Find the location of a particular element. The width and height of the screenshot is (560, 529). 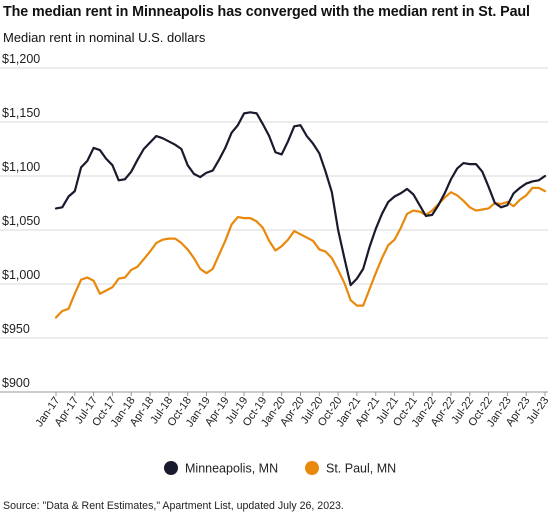

chart-subtitle: Median rent in nominal U.S. dollars is located at coordinates (104, 37).